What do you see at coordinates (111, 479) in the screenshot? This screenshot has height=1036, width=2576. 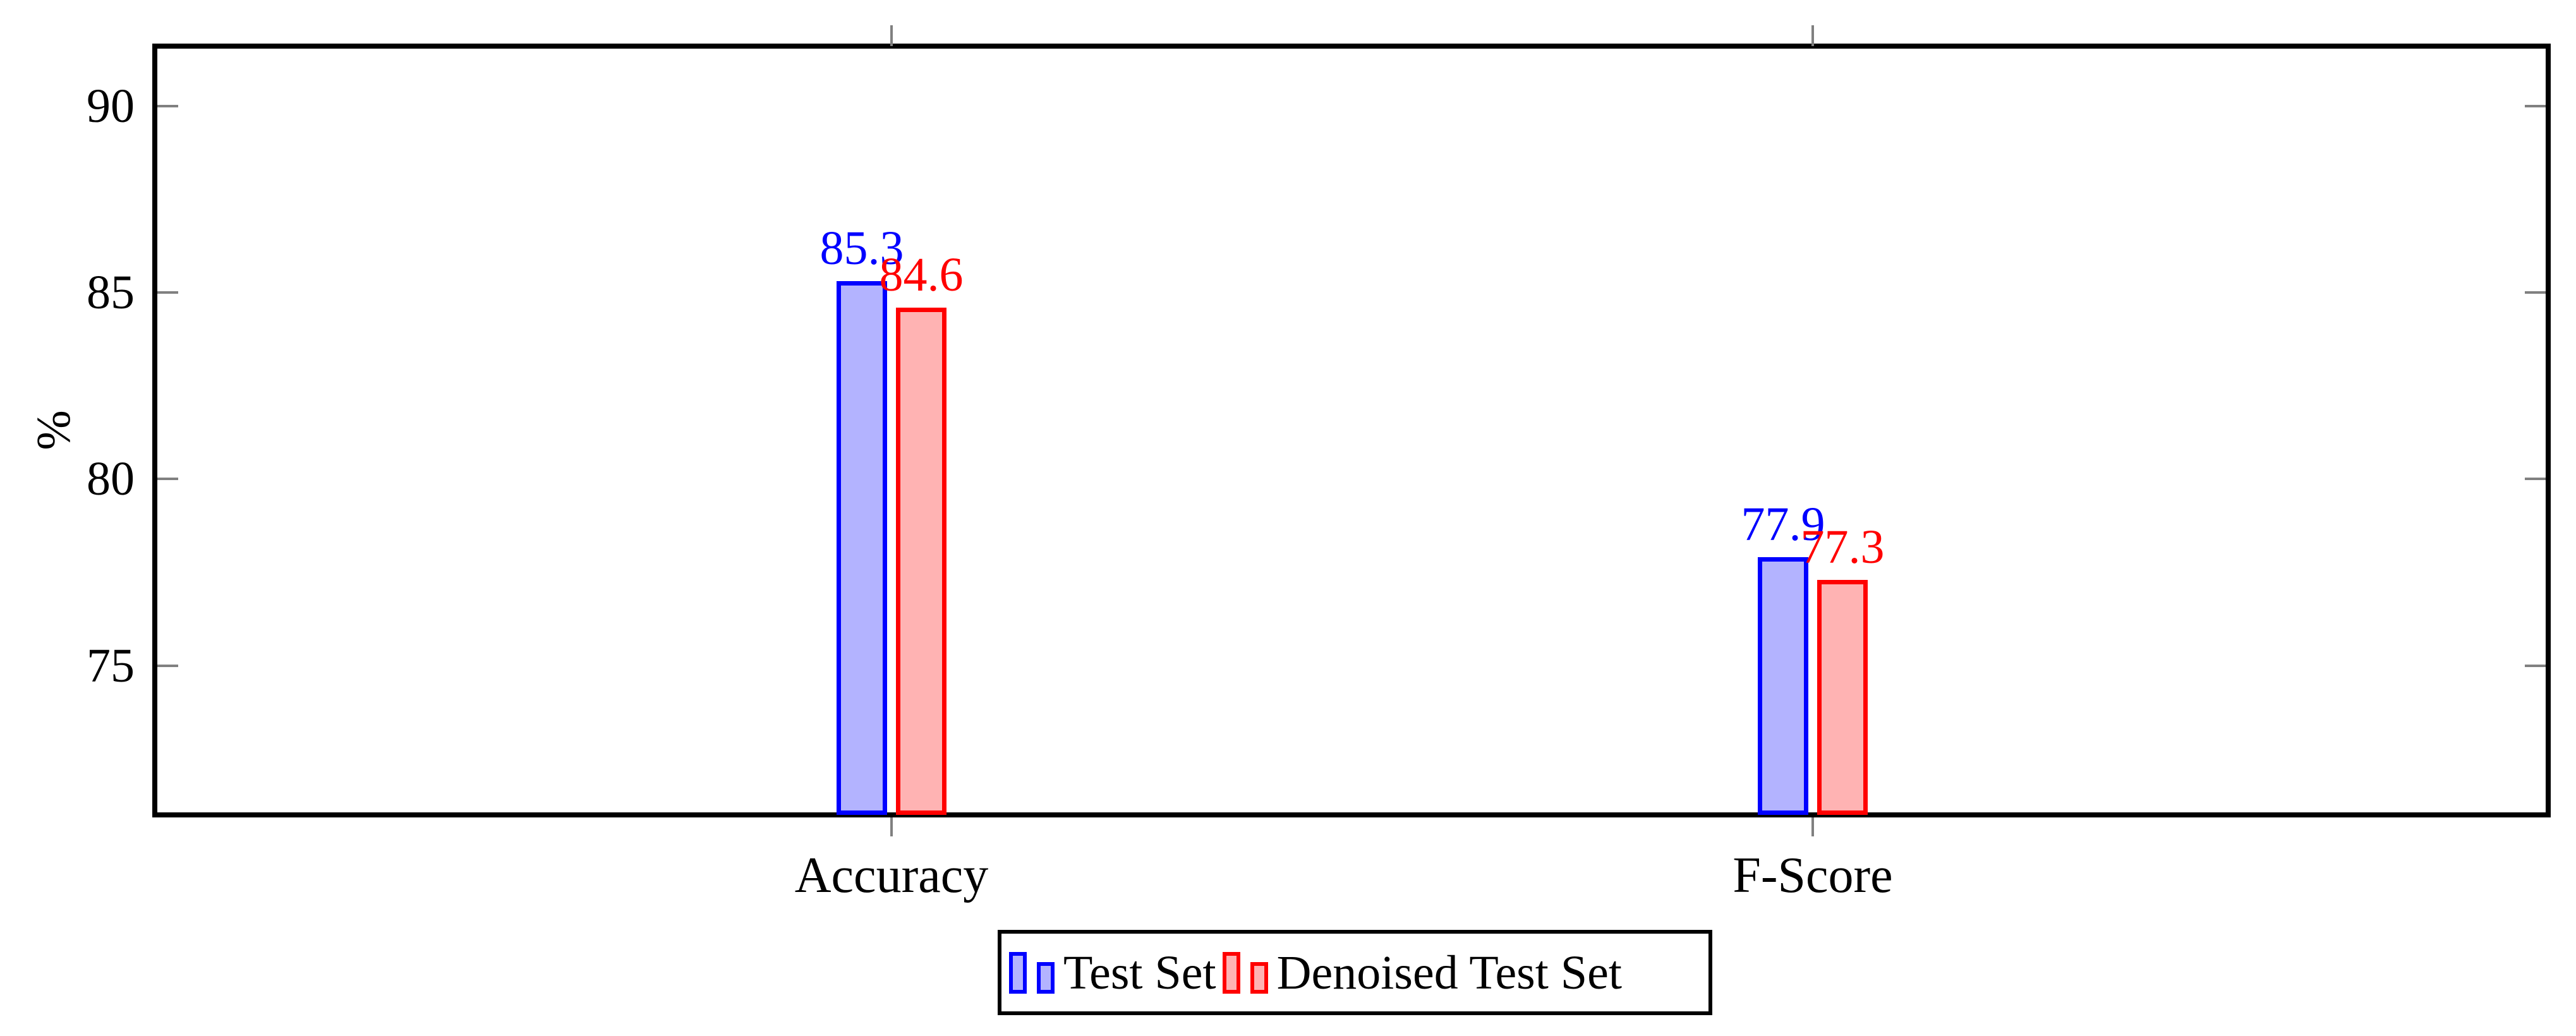 I see `y-tick-label: 80` at bounding box center [111, 479].